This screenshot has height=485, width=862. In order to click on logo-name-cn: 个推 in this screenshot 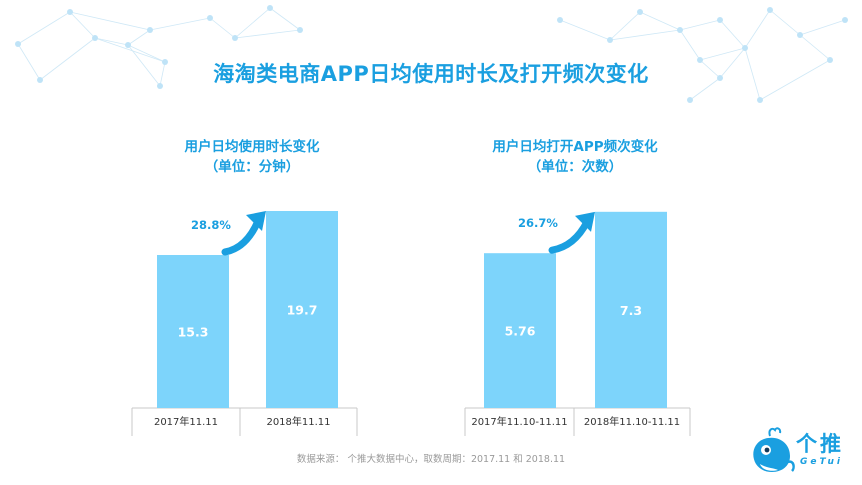, I will do `click(820, 444)`.